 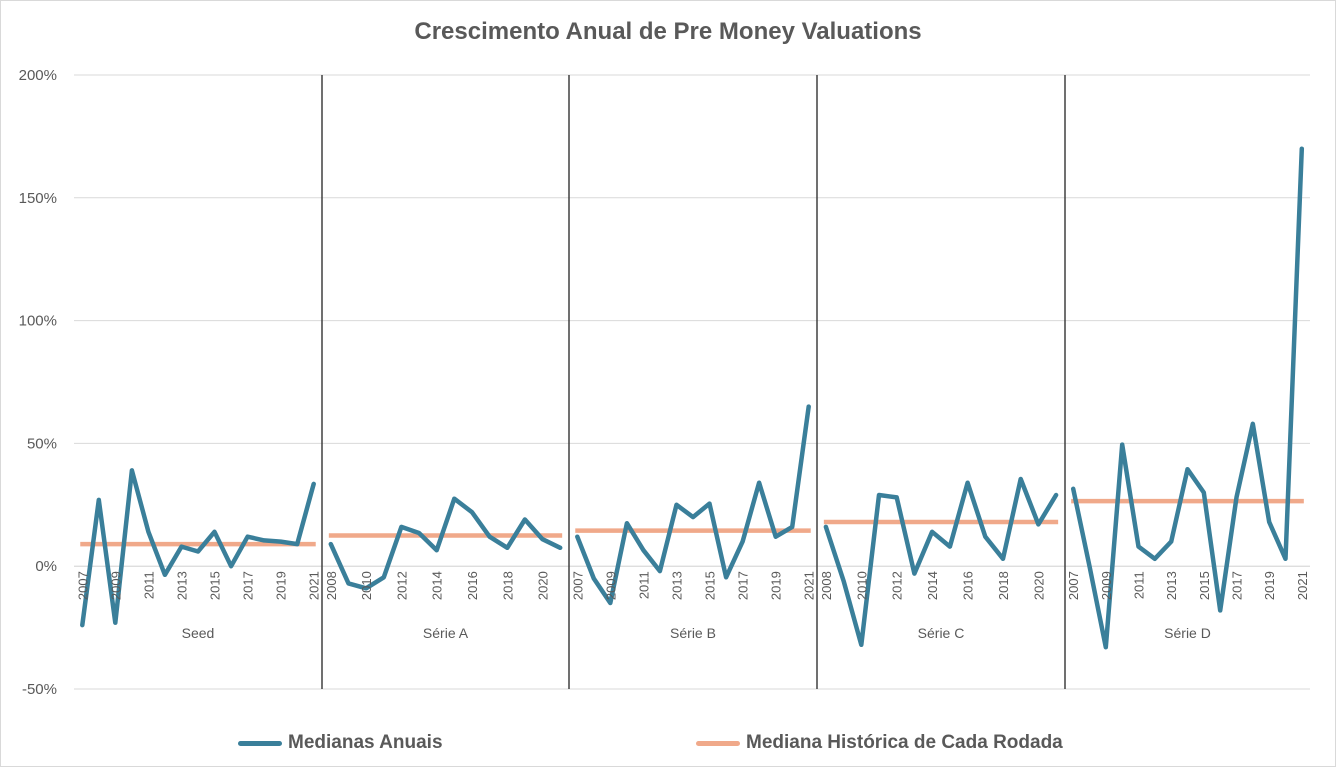 I want to click on y-tick-label: 200%, so click(x=38, y=75).